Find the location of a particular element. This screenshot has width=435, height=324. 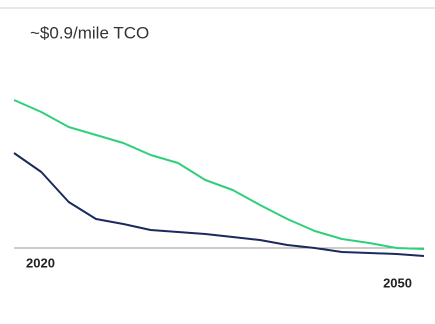

x-tick-label: 2020 is located at coordinates (40, 262).